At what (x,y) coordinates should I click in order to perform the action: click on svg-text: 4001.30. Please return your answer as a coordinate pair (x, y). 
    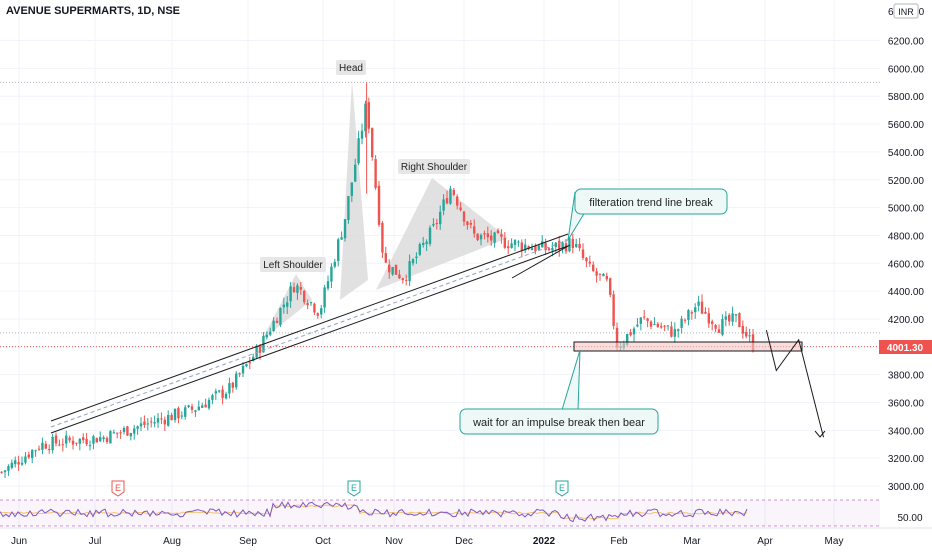
    Looking at the image, I should click on (905, 348).